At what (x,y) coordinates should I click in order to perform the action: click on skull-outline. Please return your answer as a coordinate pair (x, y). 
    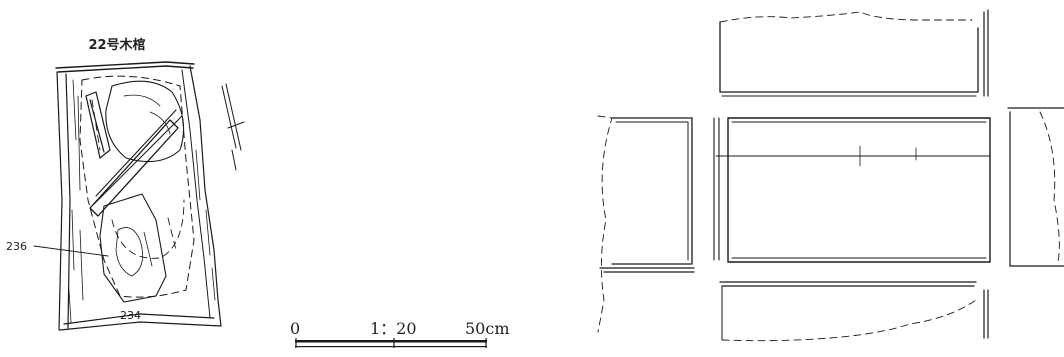
    Looking at the image, I should click on (145, 121).